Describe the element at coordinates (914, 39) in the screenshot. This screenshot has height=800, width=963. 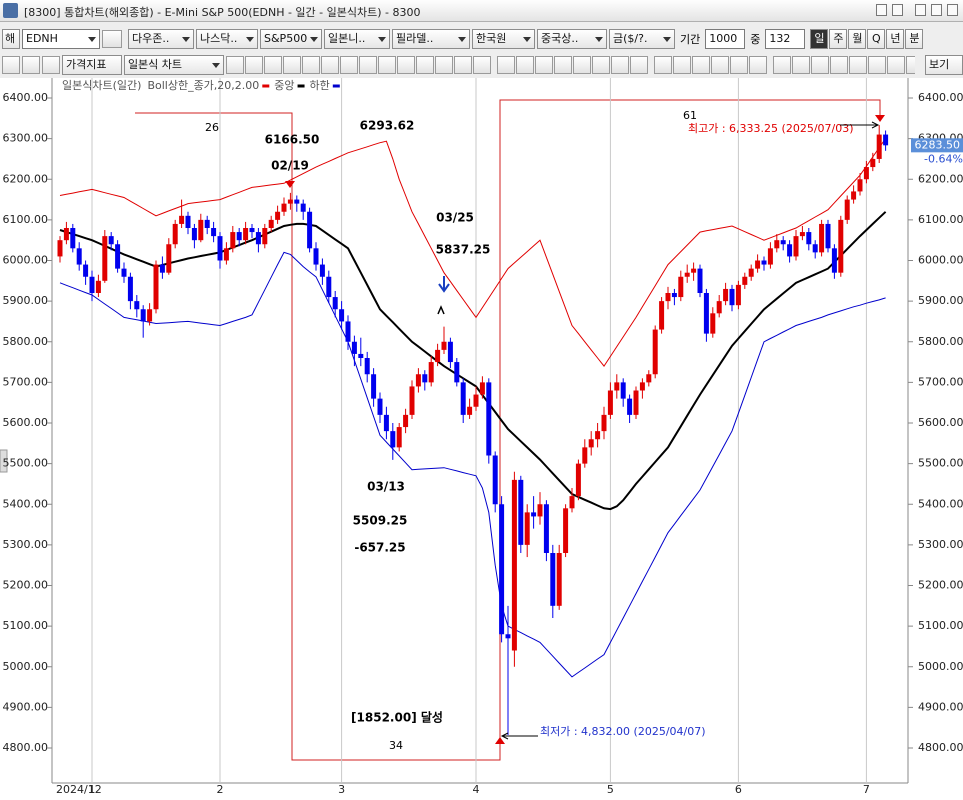
I see `interval-button: 분` at that location.